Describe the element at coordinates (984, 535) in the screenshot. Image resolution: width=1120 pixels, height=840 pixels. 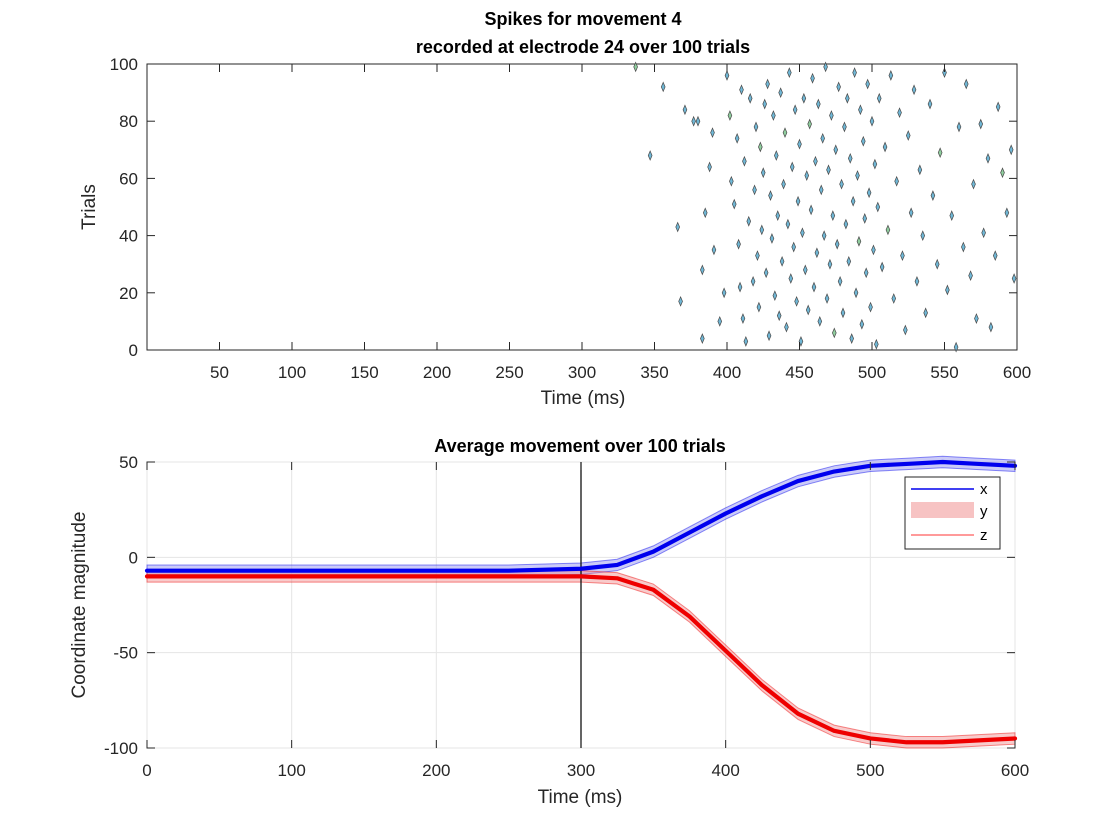
I see `legend-label-z: z` at that location.